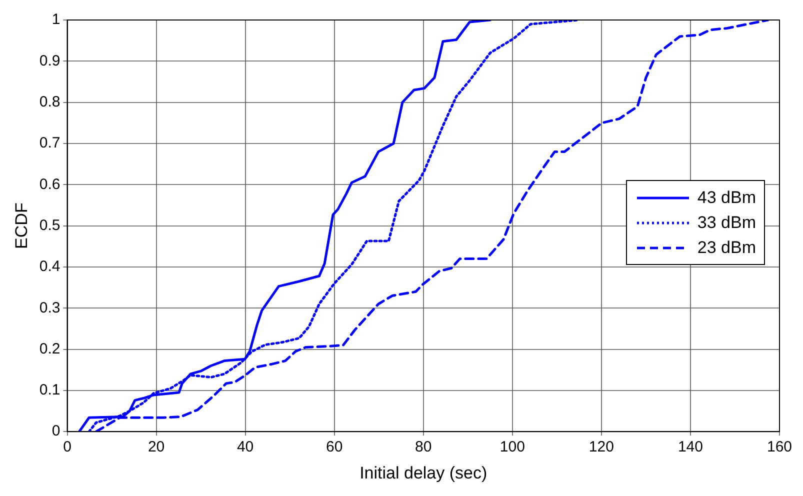  Describe the element at coordinates (245, 447) in the screenshot. I see `x-tick-label: 40` at that location.